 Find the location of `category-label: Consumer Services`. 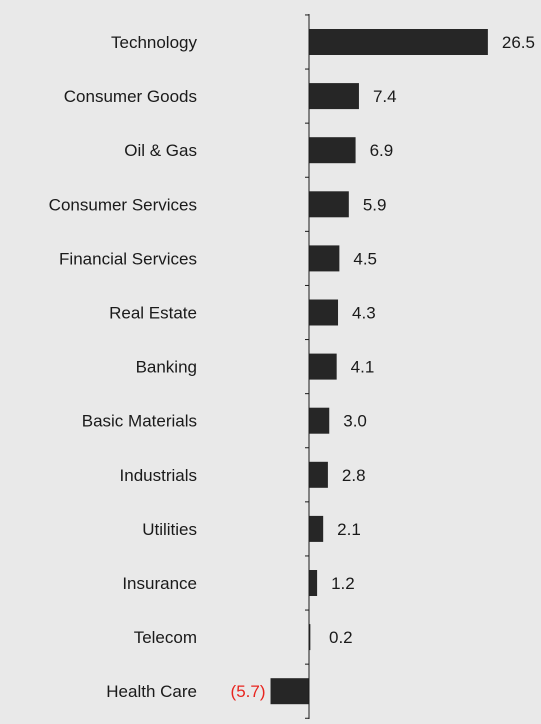

category-label: Consumer Services is located at coordinates (123, 204).